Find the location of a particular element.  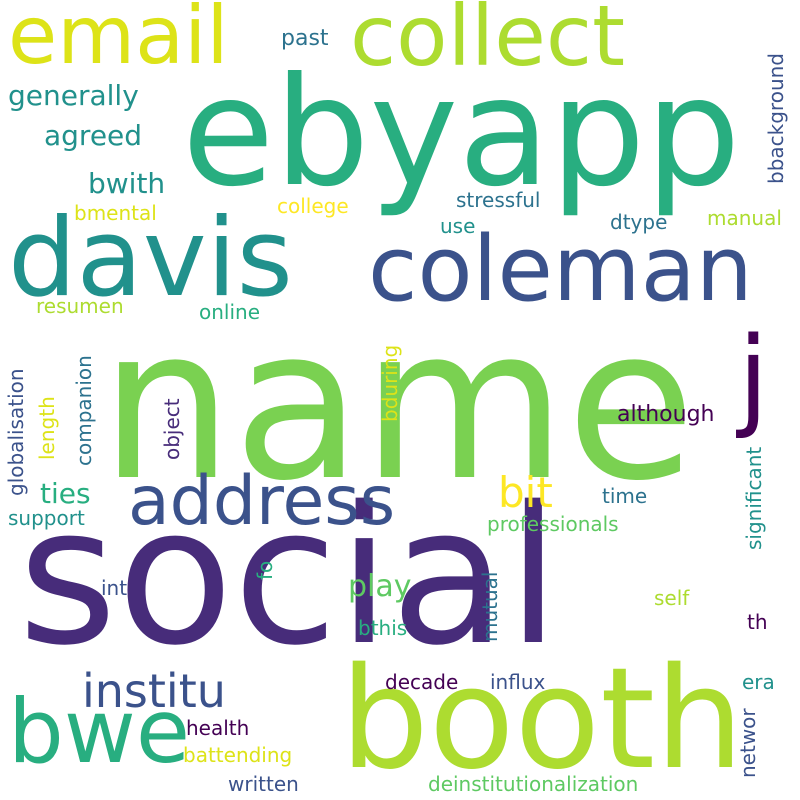

word-ties: ties is located at coordinates (65, 493).